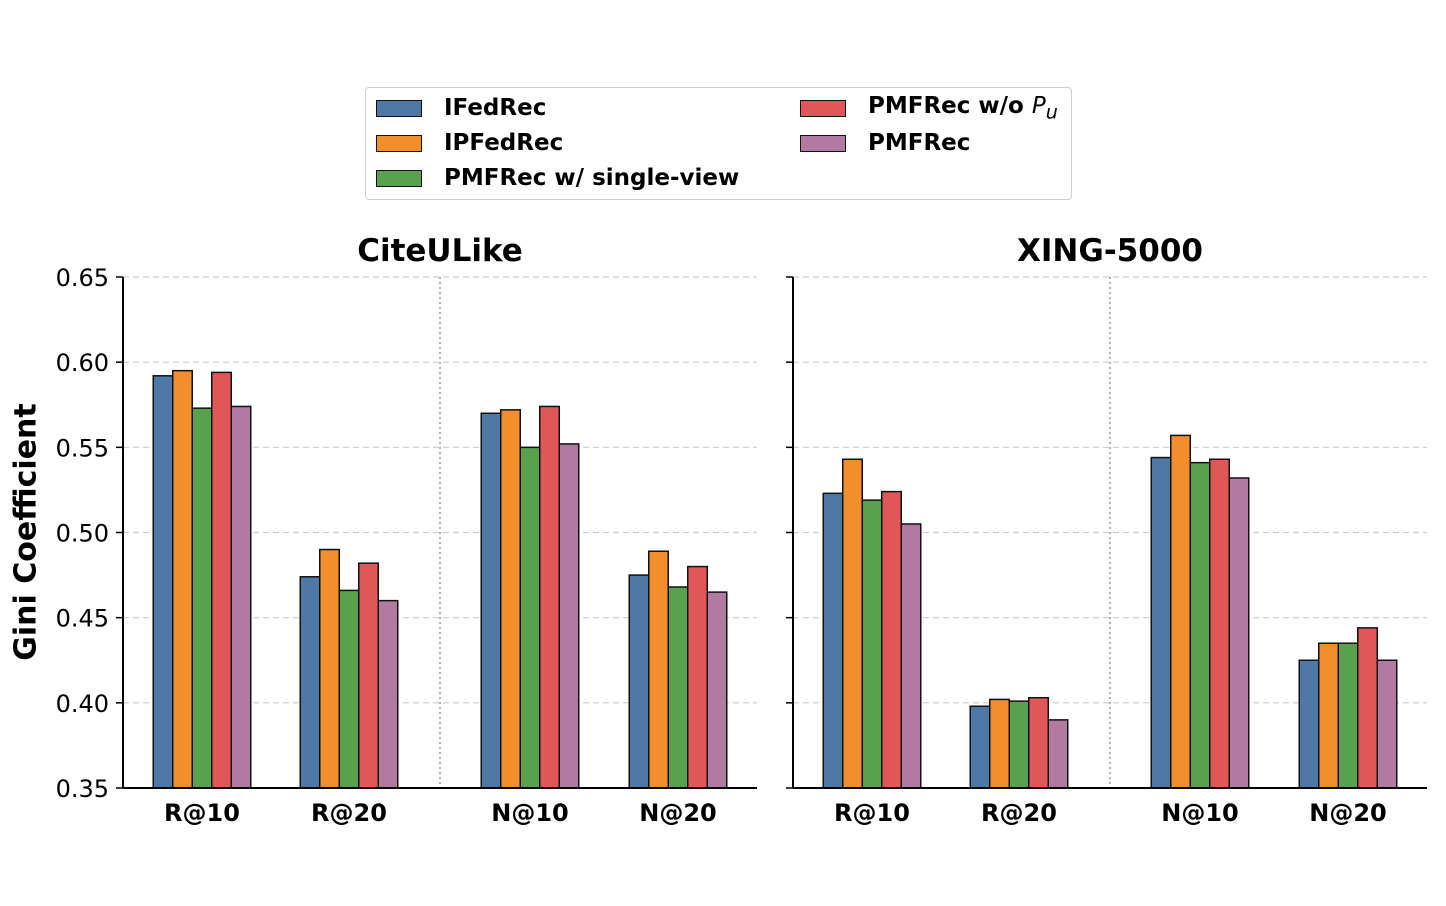 The width and height of the screenshot is (1446, 906). Describe the element at coordinates (963, 108) in the screenshot. I see `legend-label: PMFRec w/o Pu` at that location.